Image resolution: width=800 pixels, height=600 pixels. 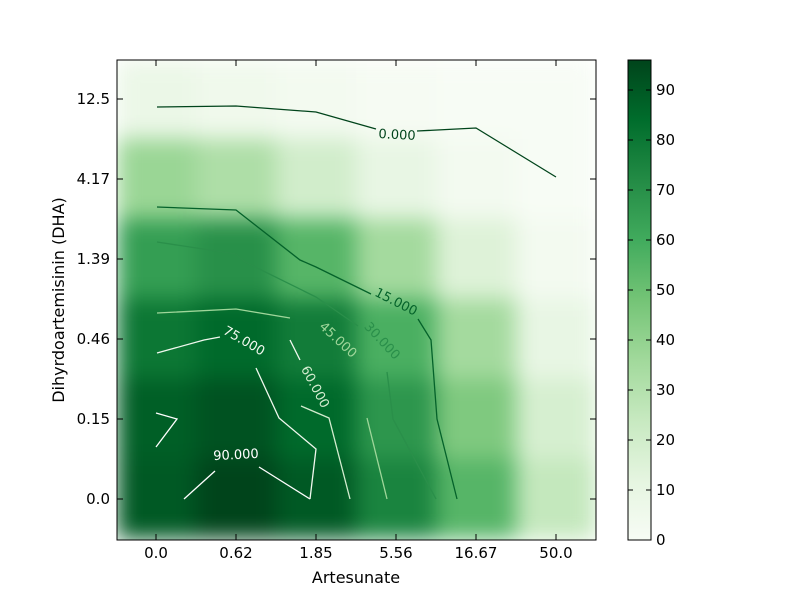 What do you see at coordinates (665, 240) in the screenshot?
I see `colorbar-tick-label: 60` at bounding box center [665, 240].